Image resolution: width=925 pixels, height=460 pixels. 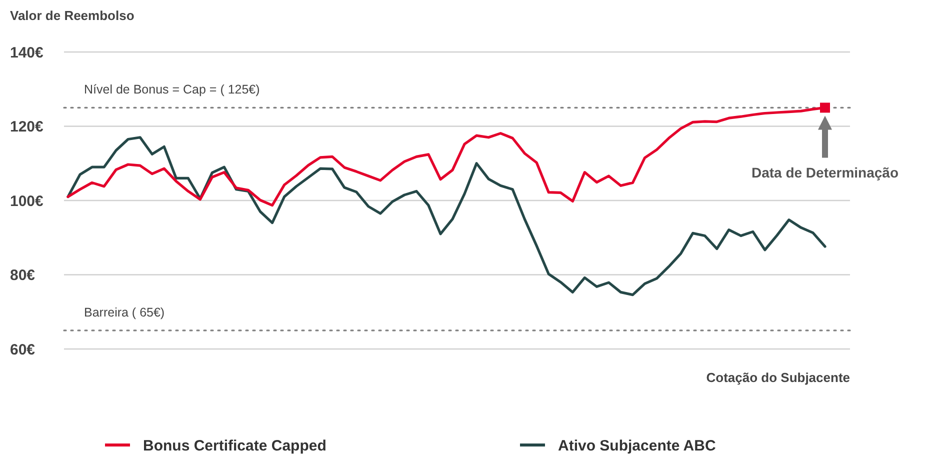 I want to click on legend-label: Ativo Subjacente ABC, so click(x=637, y=445).